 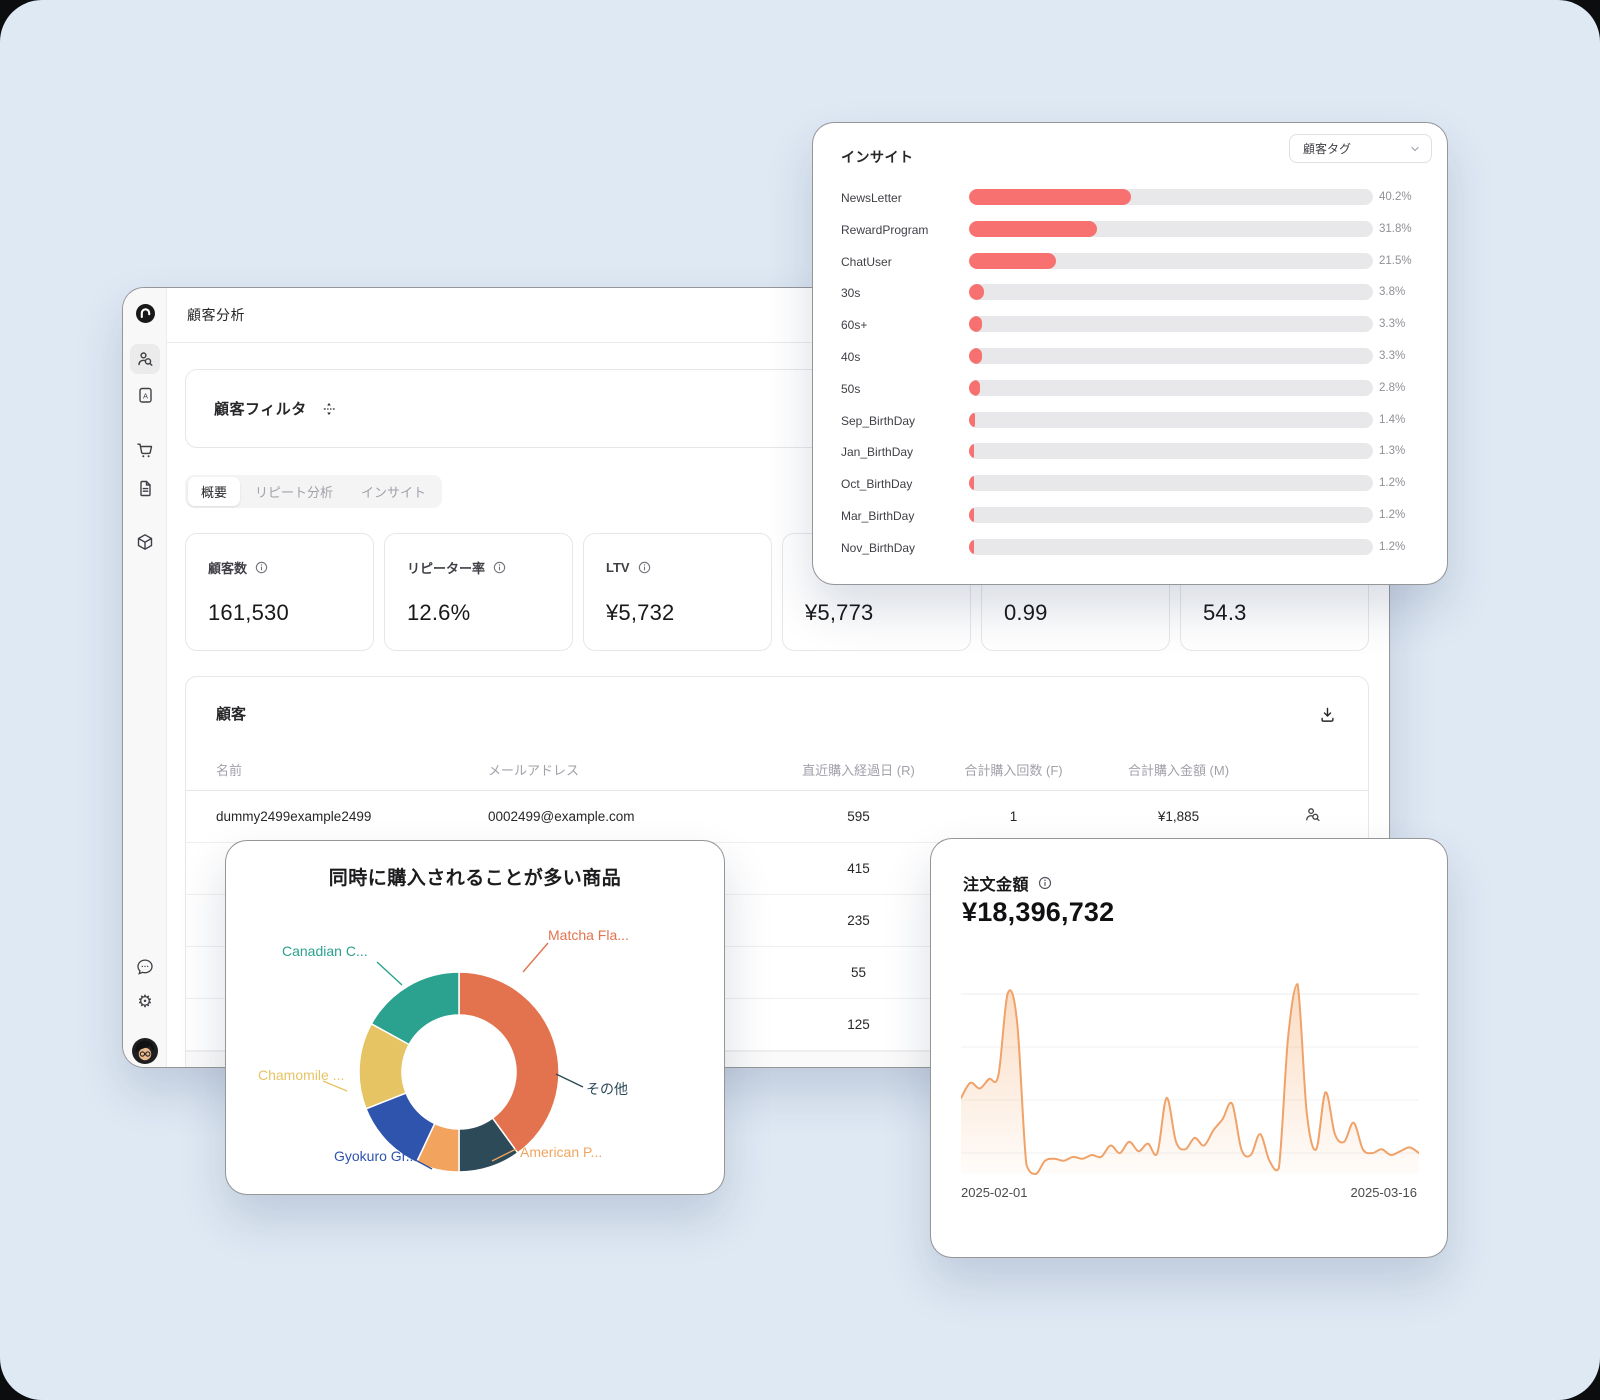 What do you see at coordinates (229, 770) in the screenshot?
I see `col-name: 名前` at bounding box center [229, 770].